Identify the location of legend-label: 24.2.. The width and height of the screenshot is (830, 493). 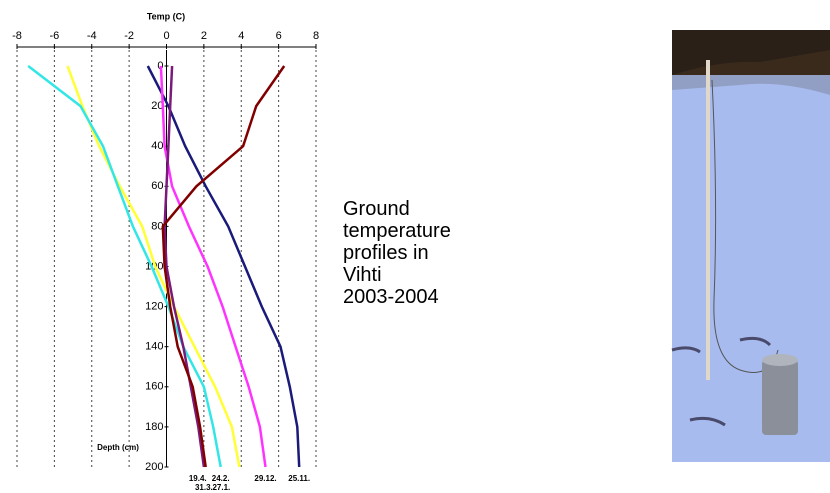
(221, 478).